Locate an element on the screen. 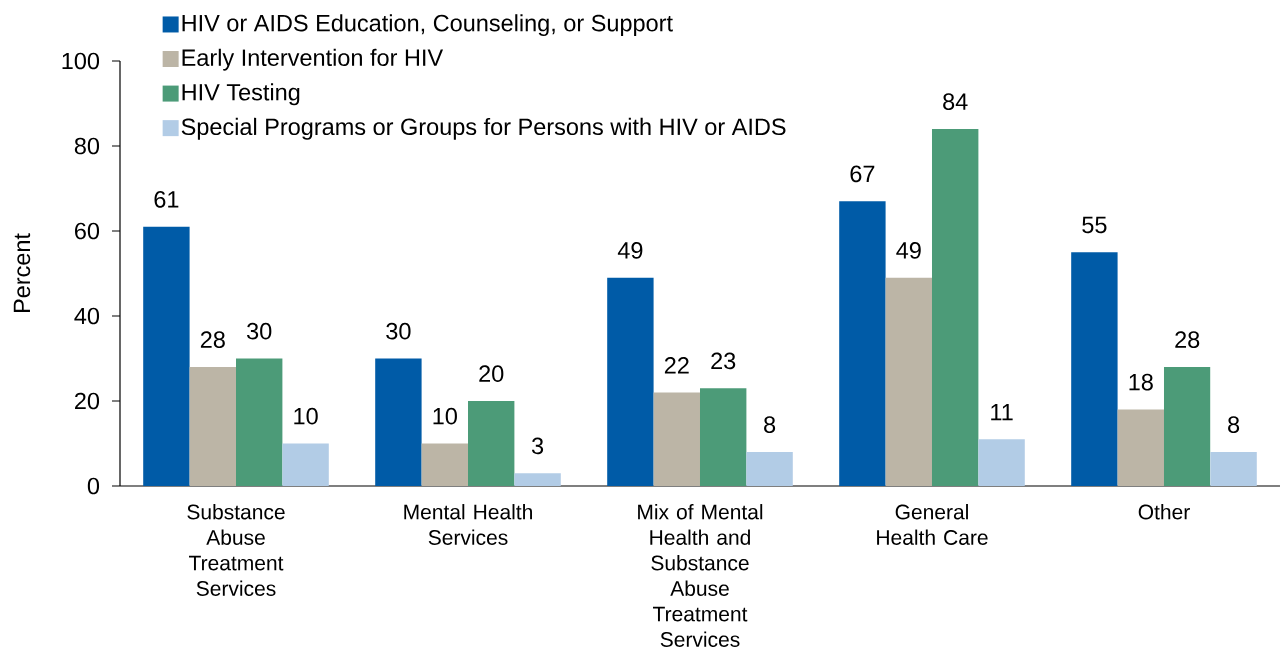  y-axis-title: Percent is located at coordinates (22, 273).